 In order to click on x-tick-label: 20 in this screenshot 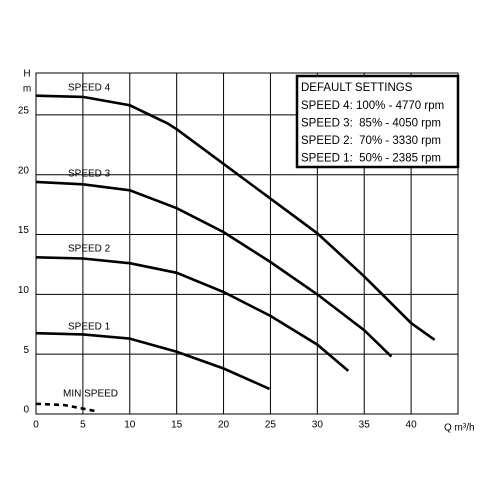, I will do `click(224, 425)`.